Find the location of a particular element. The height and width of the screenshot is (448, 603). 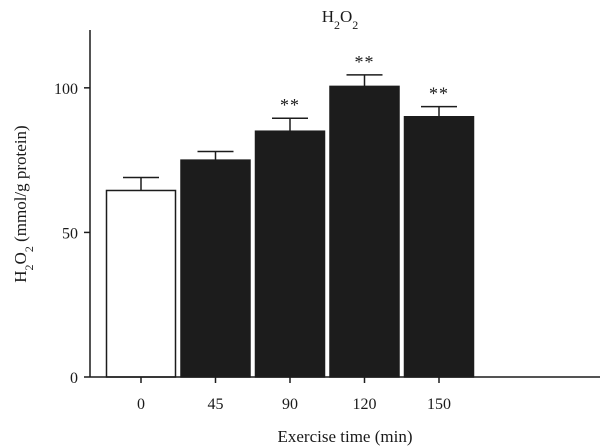

significance-marker-90: ** is located at coordinates (290, 105).